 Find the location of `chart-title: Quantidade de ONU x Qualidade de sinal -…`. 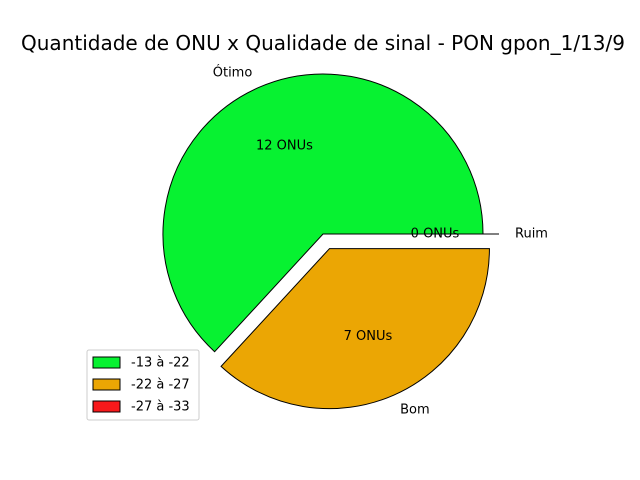

chart-title: Quantidade de ONU x Qualidade de sinal -… is located at coordinates (323, 43).